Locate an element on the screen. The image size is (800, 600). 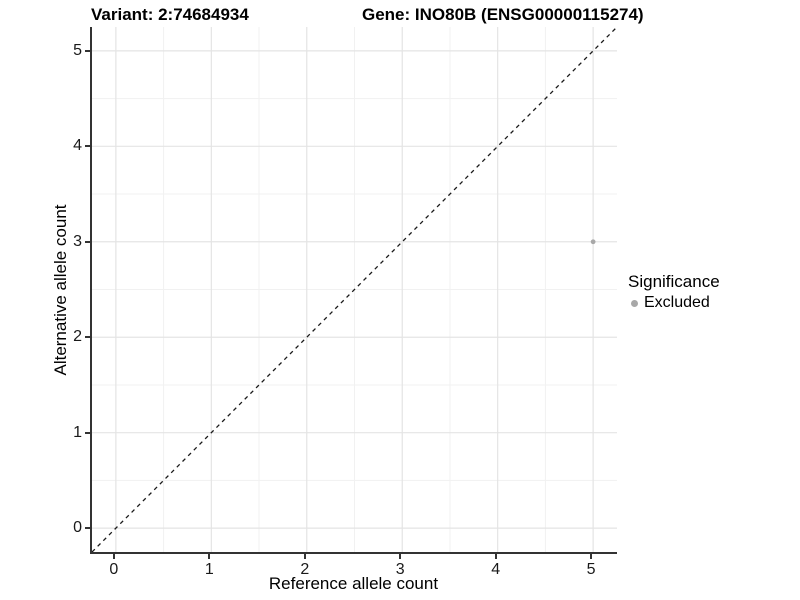
y-tick-label: 0 is located at coordinates (77, 528).